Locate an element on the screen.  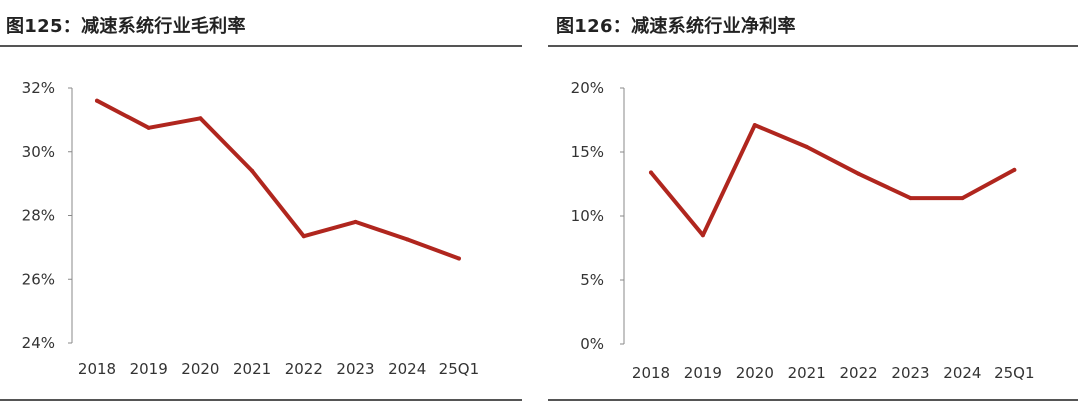
y-tick-label: 32% is located at coordinates (38, 88).